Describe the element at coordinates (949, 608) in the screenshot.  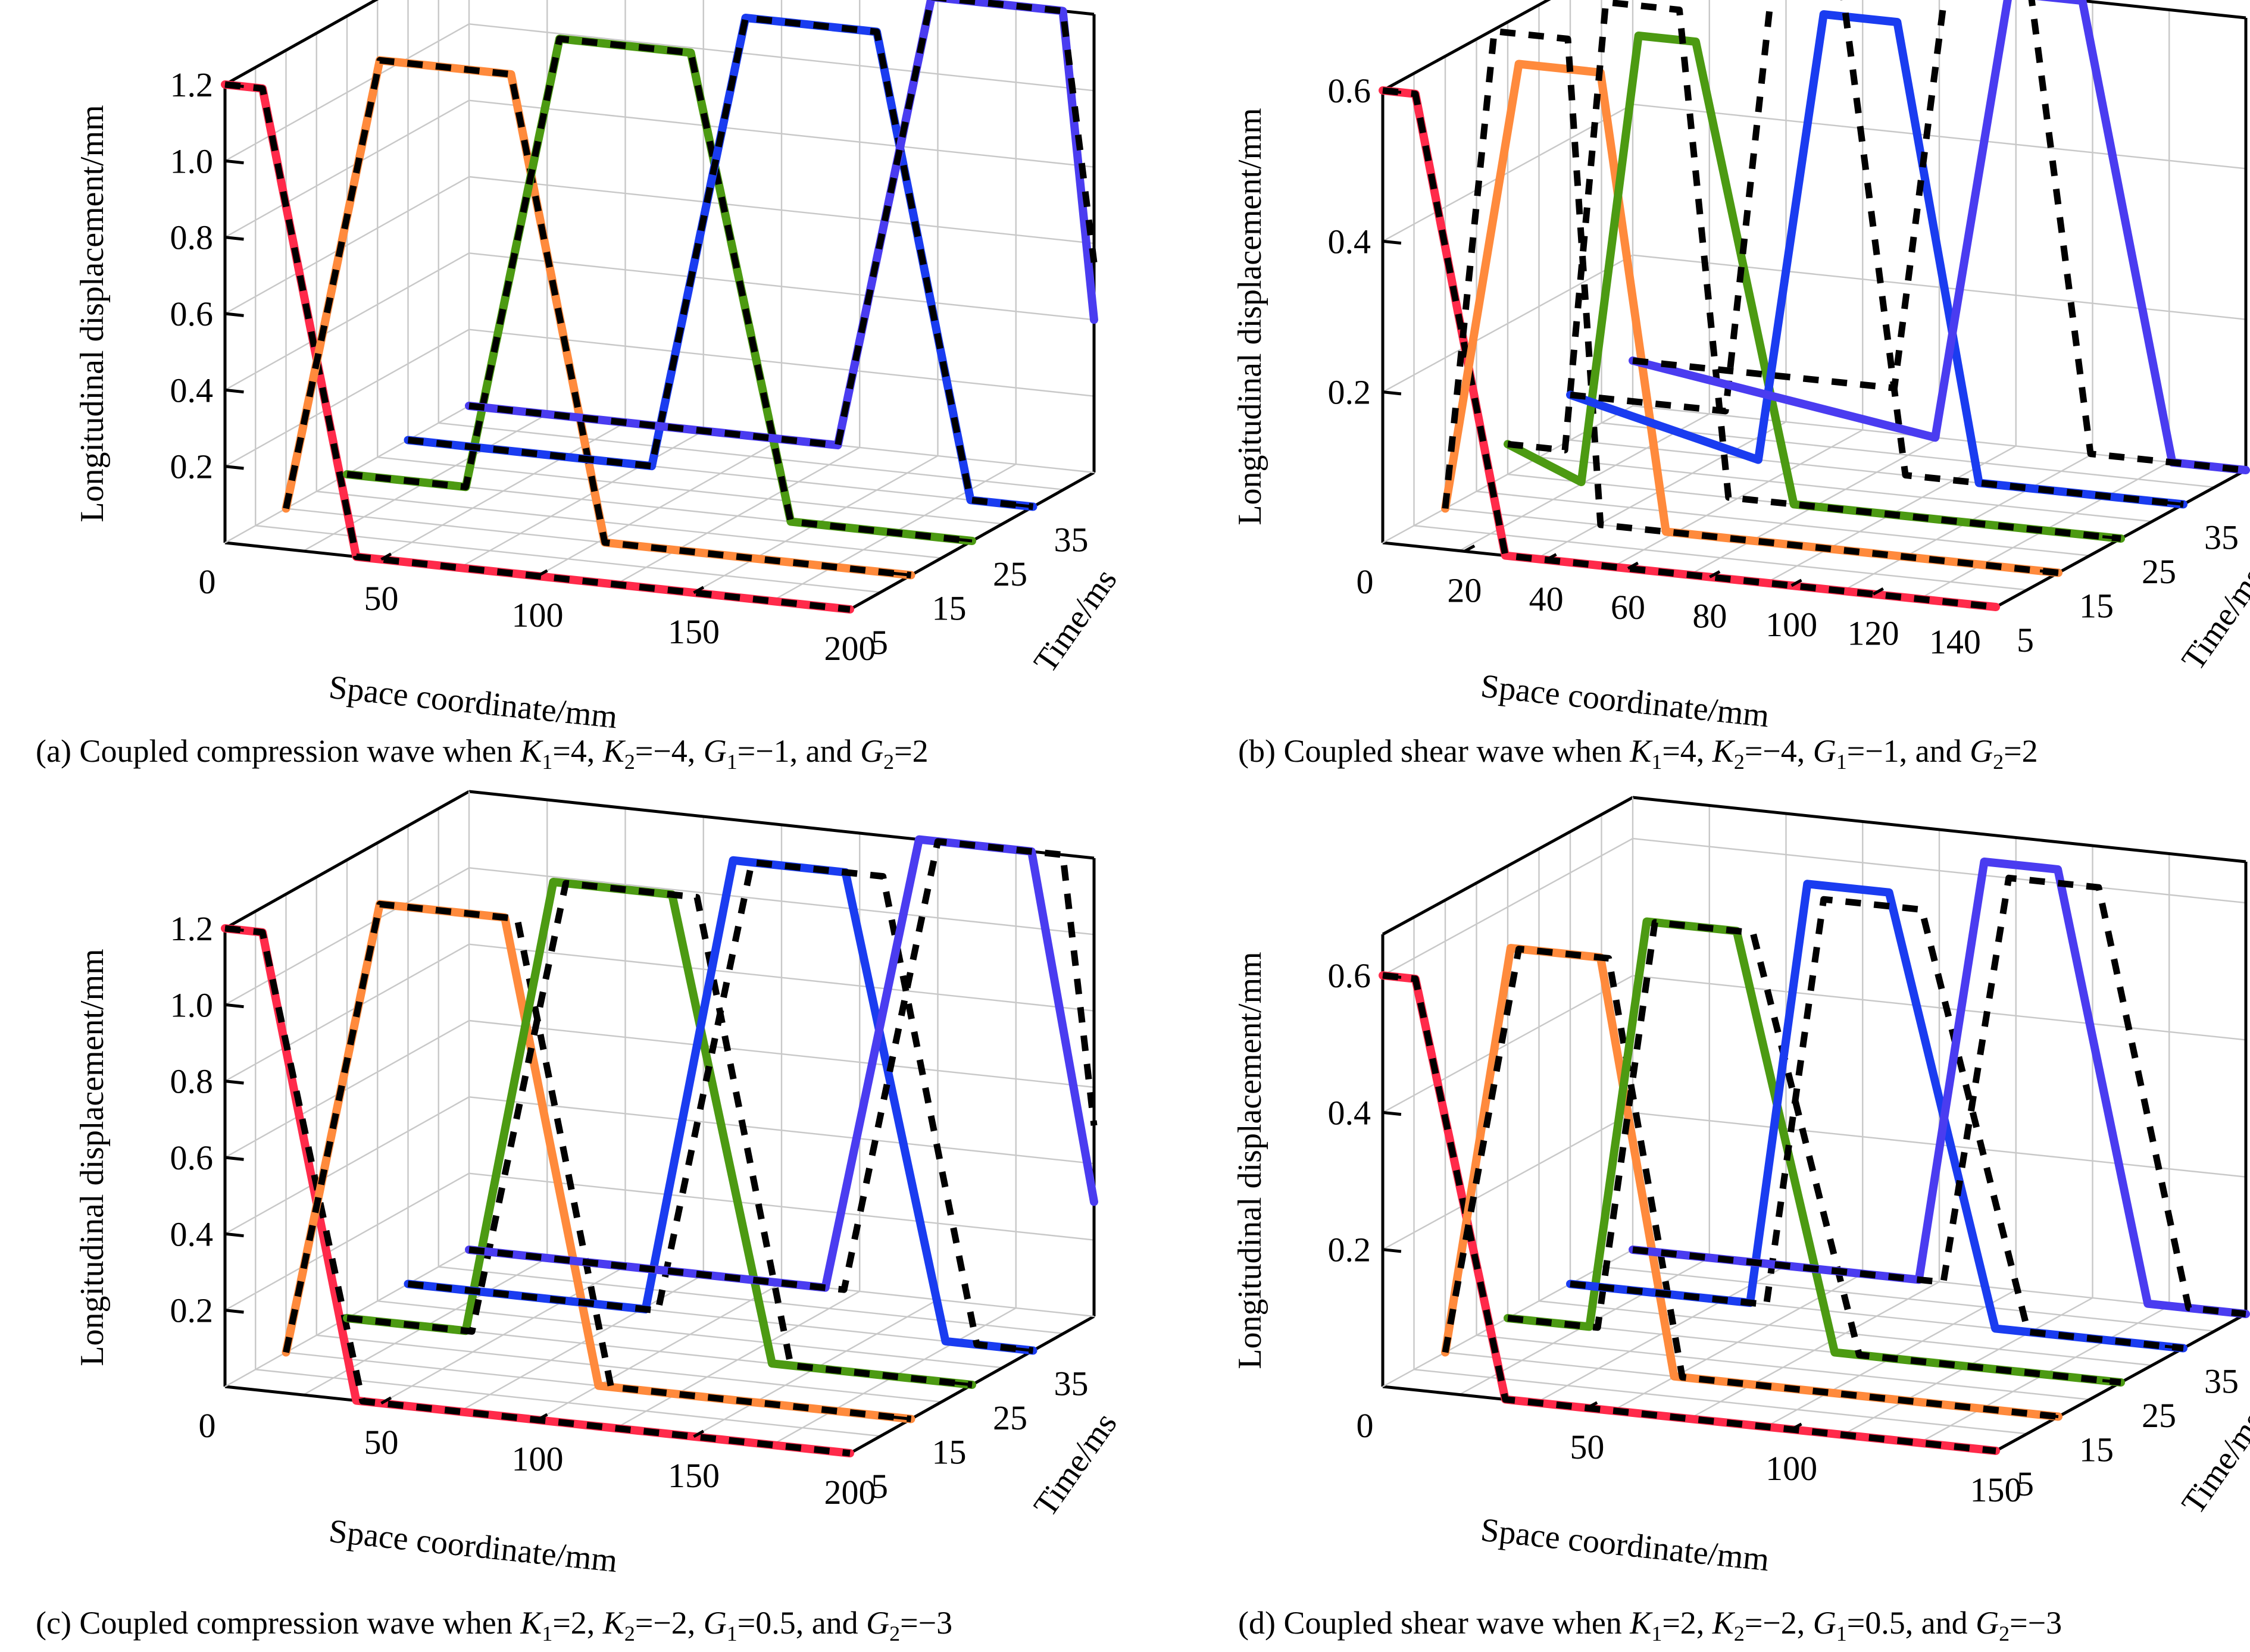
I see `time-tick-label: 15` at that location.